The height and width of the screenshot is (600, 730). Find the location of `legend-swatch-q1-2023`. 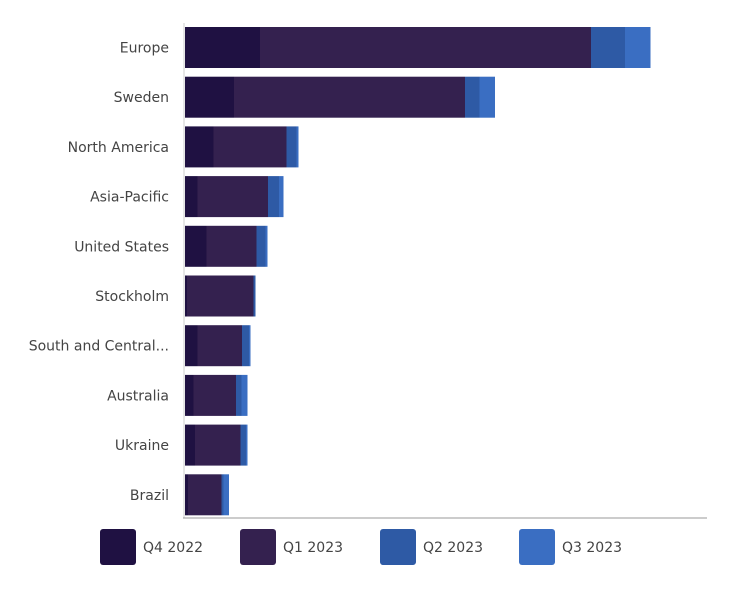

legend-swatch-q1-2023 is located at coordinates (258, 547).